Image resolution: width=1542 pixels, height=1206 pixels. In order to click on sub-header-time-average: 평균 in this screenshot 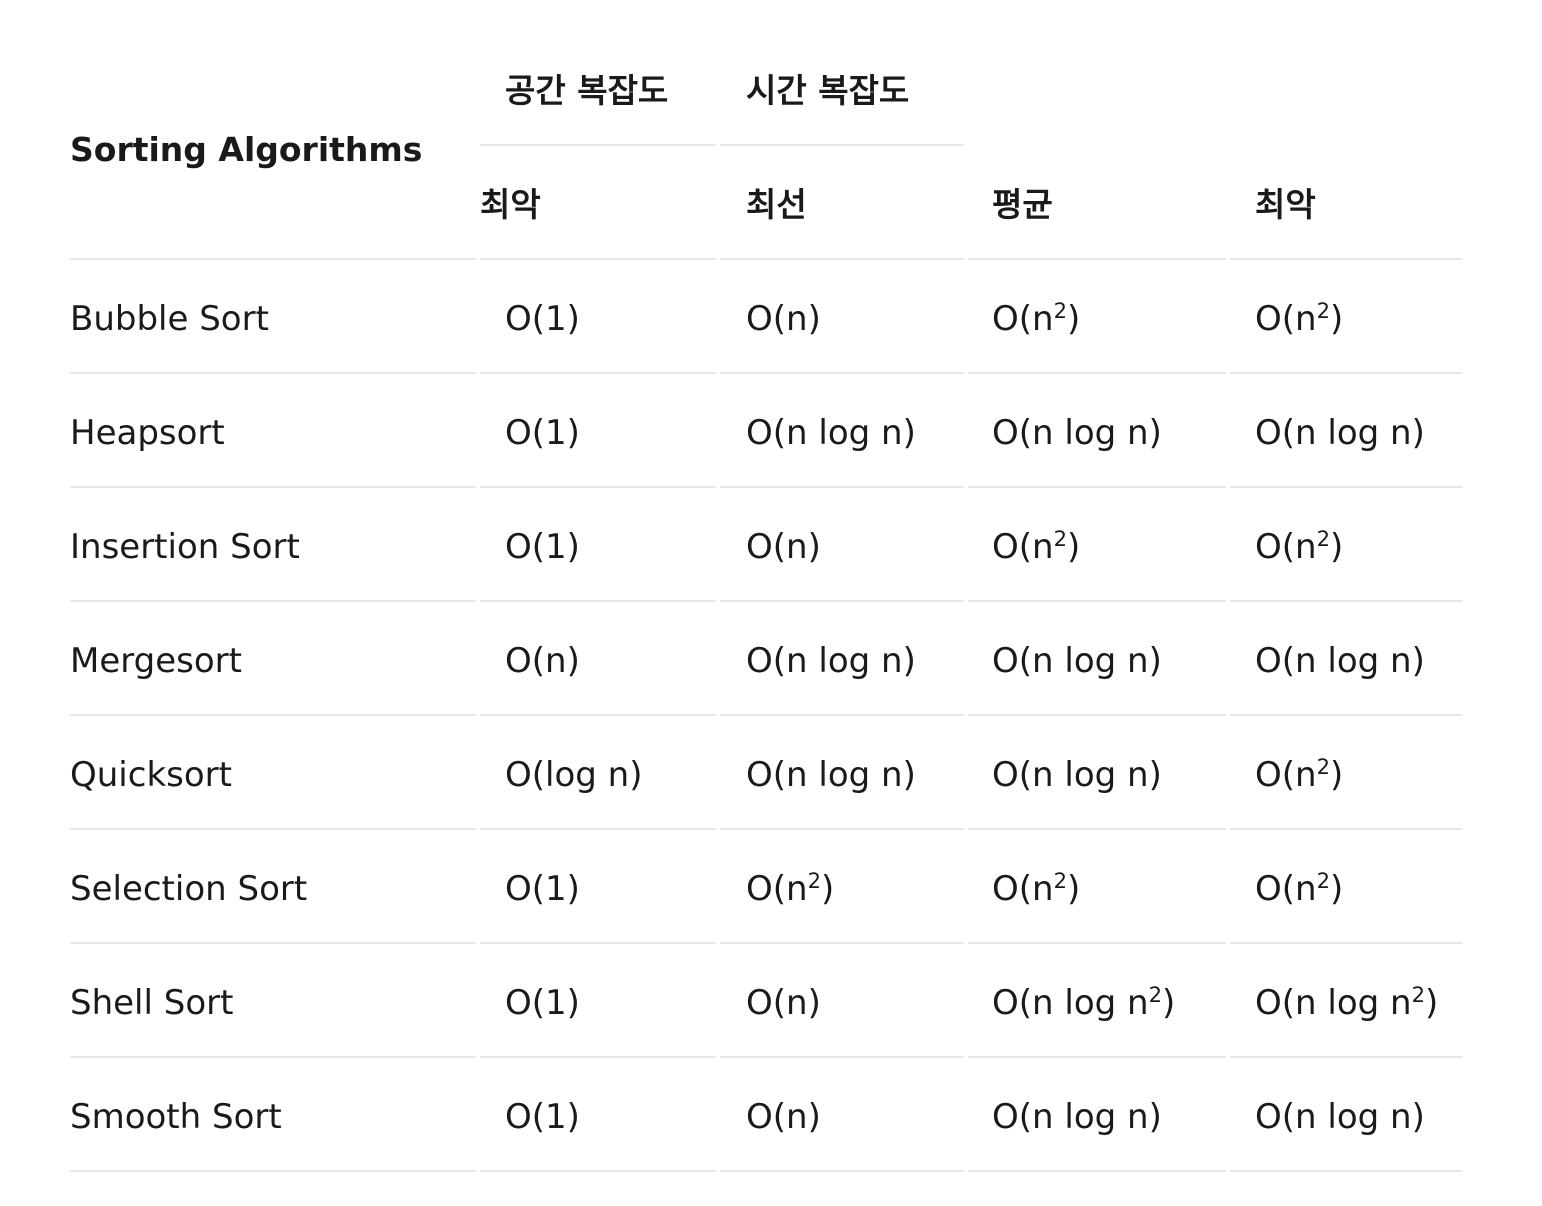, I will do `click(1022, 204)`.